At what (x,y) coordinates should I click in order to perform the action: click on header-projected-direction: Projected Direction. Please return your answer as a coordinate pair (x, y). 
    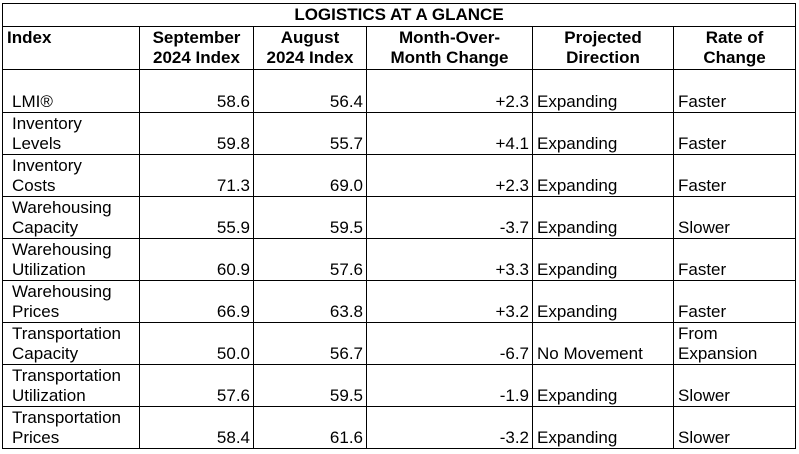
    Looking at the image, I should click on (603, 48).